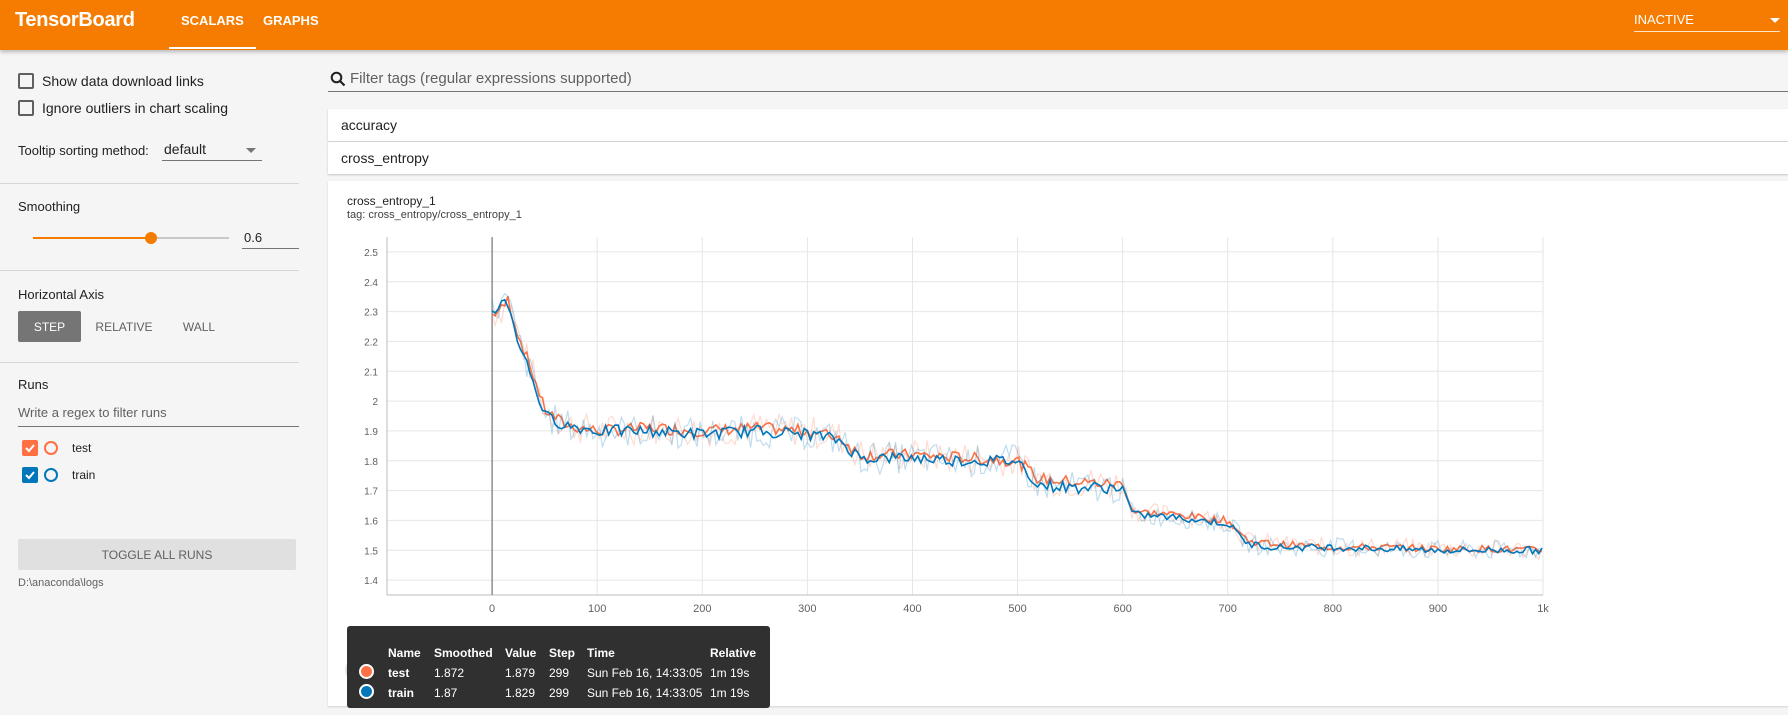 The image size is (1788, 715). What do you see at coordinates (83, 150) in the screenshot?
I see `tooltip-sorting-label: Tooltip sorting method:` at bounding box center [83, 150].